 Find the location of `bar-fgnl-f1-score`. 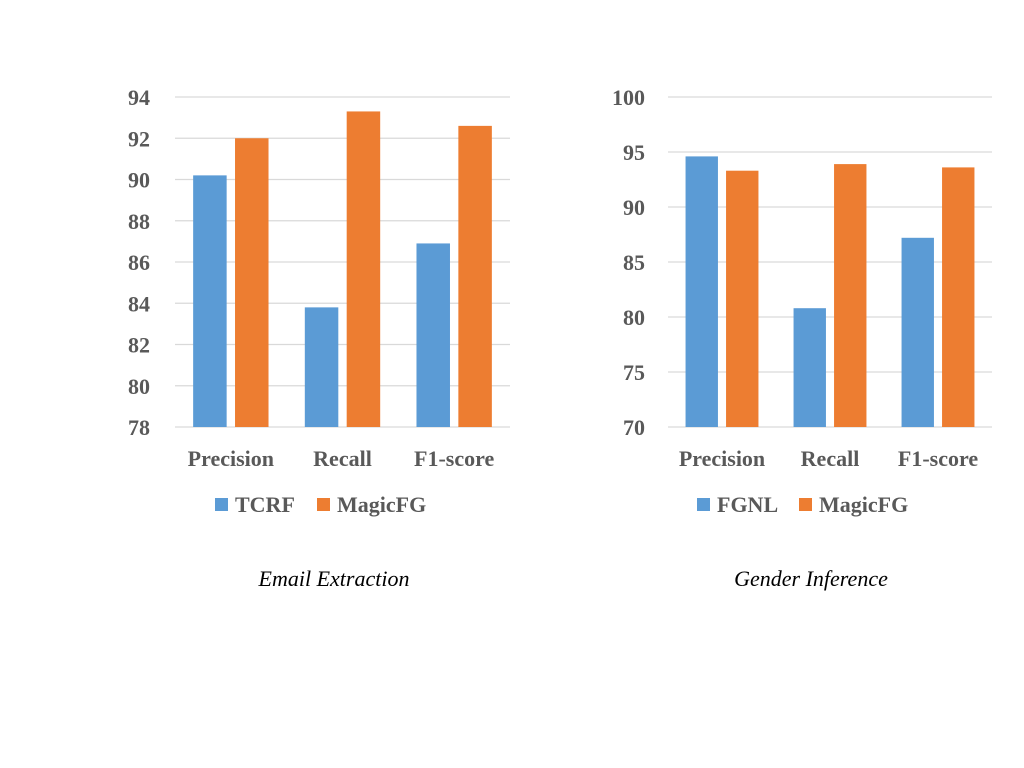

bar-fgnl-f1-score is located at coordinates (917, 332).